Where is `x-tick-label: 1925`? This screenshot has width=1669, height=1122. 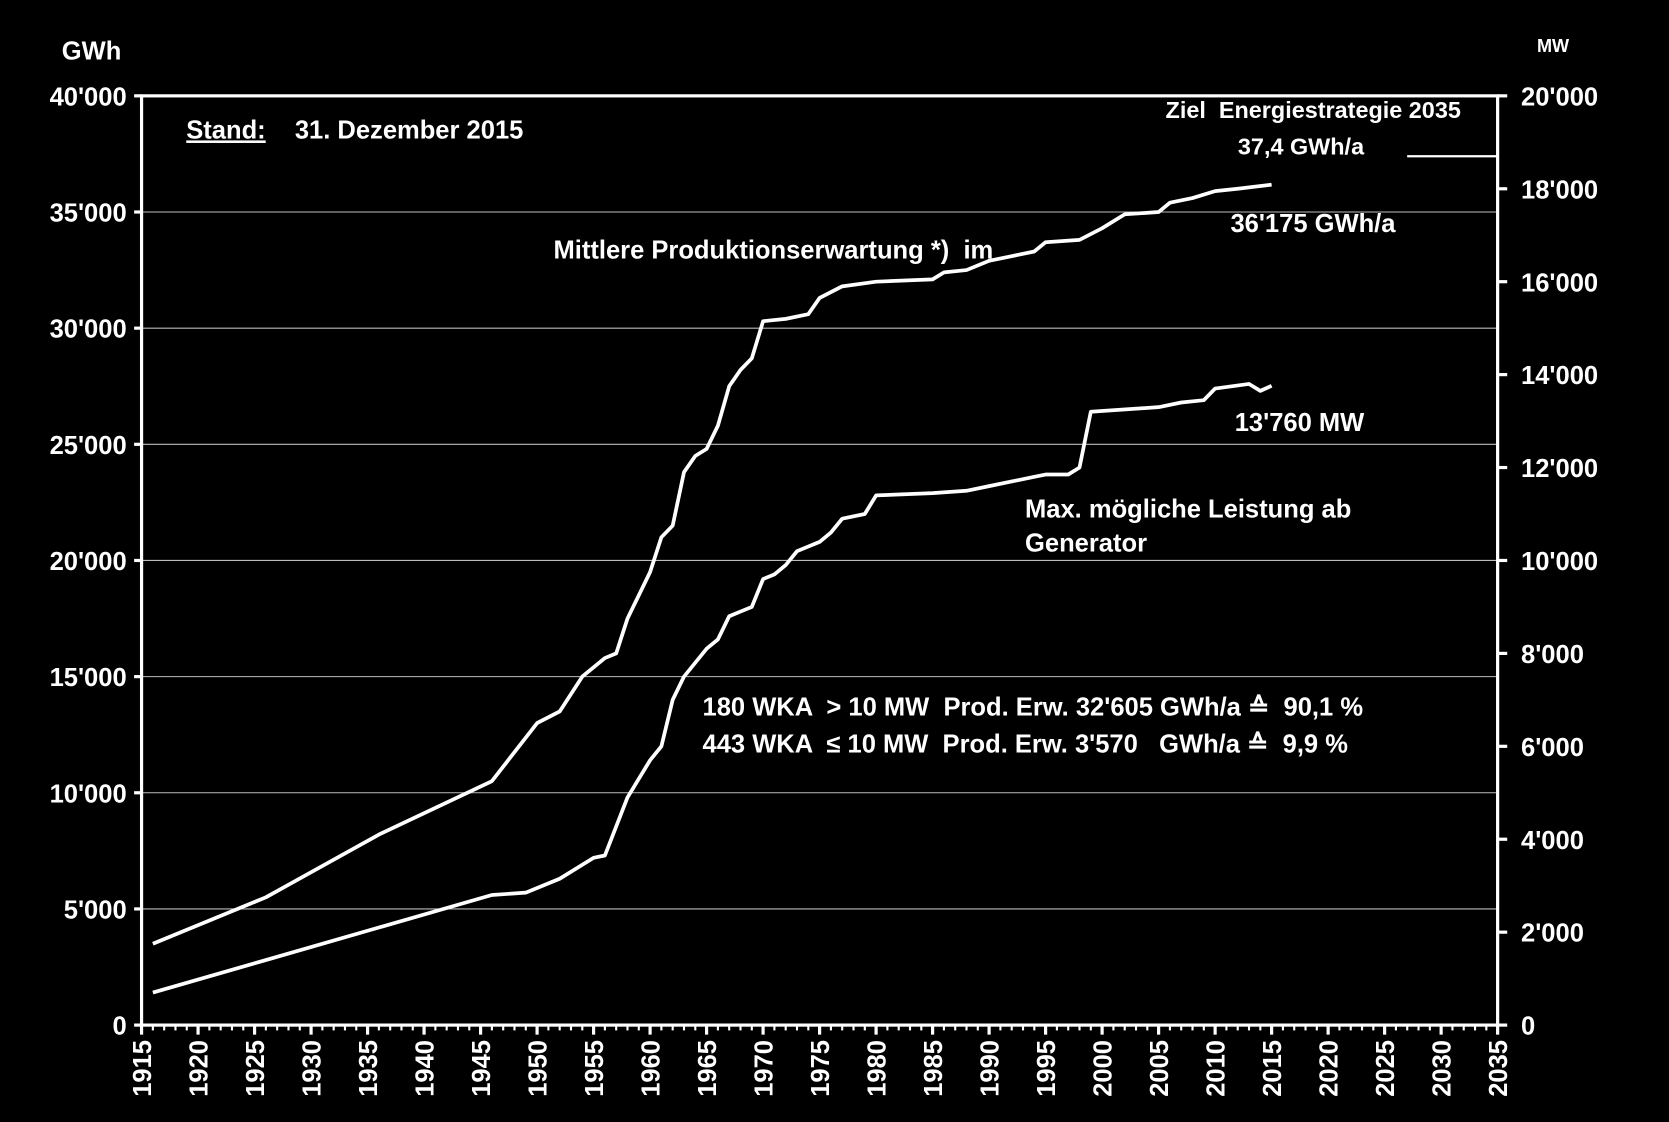 x-tick-label: 1925 is located at coordinates (256, 1068).